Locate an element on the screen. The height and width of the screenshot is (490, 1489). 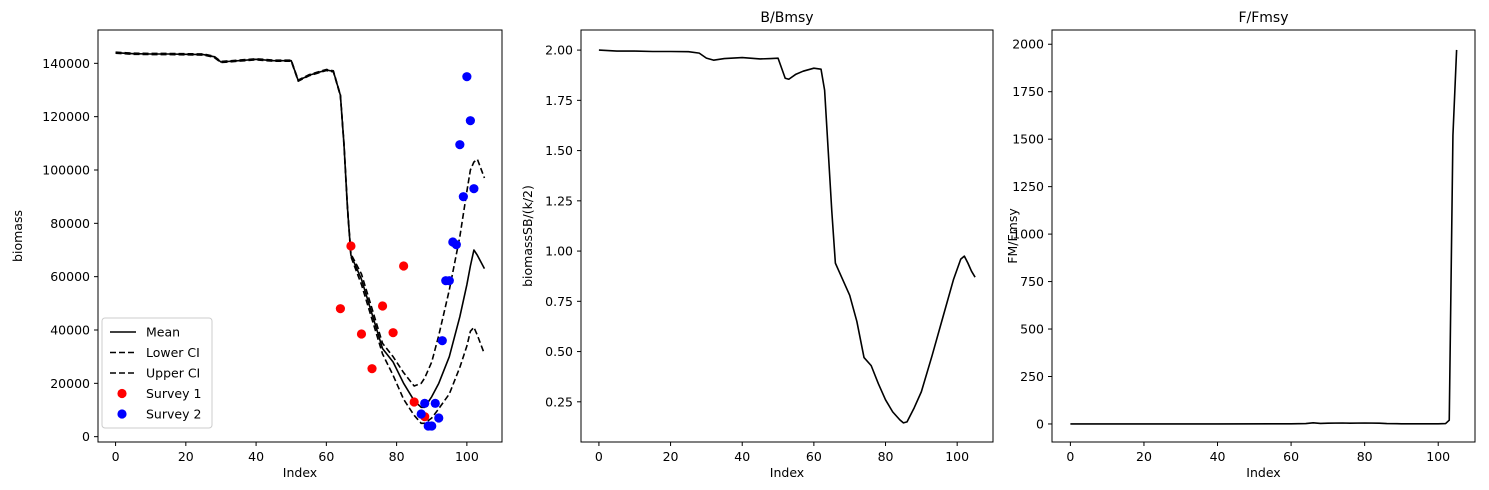
y-tick-label: 500 is located at coordinates (1032, 329).